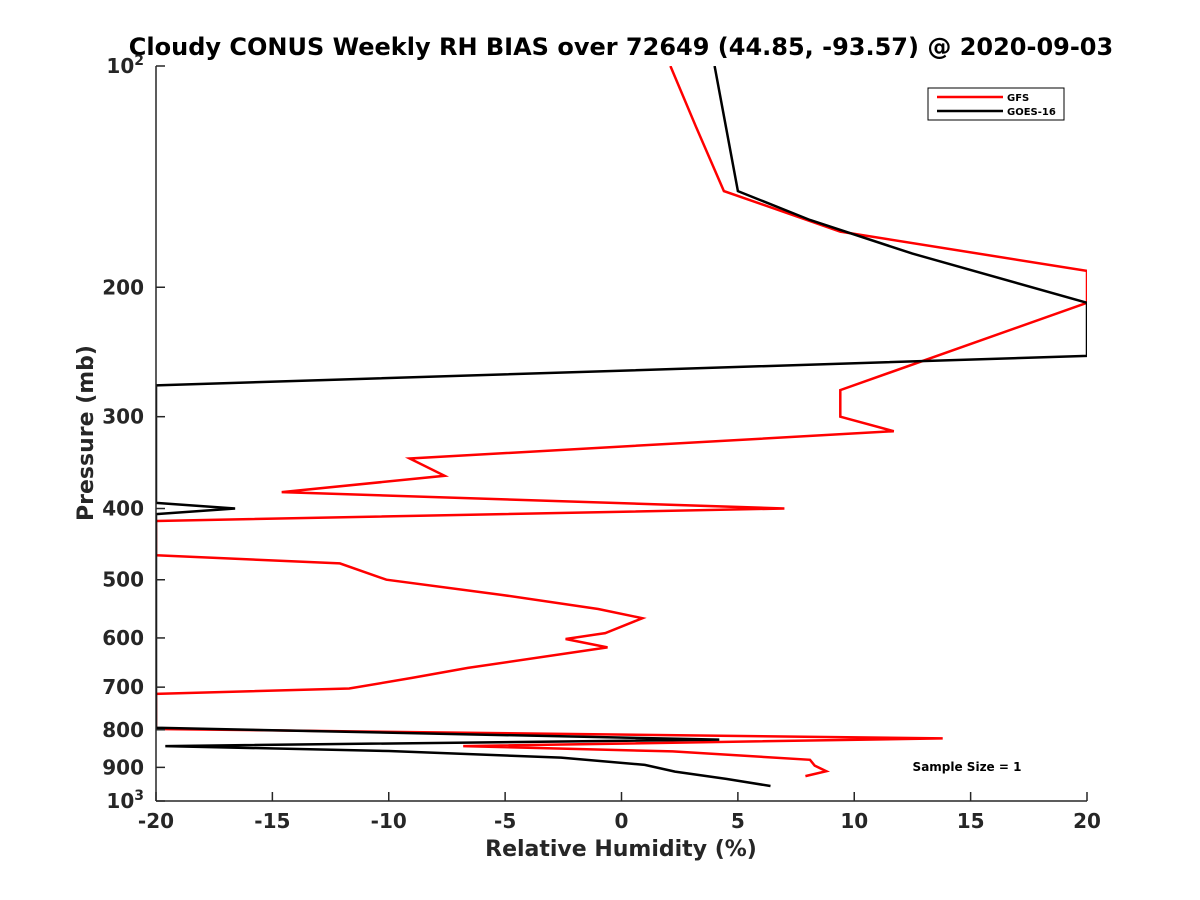 The width and height of the screenshot is (1200, 900). Describe the element at coordinates (1087, 821) in the screenshot. I see `x-tick-label: 20` at that location.